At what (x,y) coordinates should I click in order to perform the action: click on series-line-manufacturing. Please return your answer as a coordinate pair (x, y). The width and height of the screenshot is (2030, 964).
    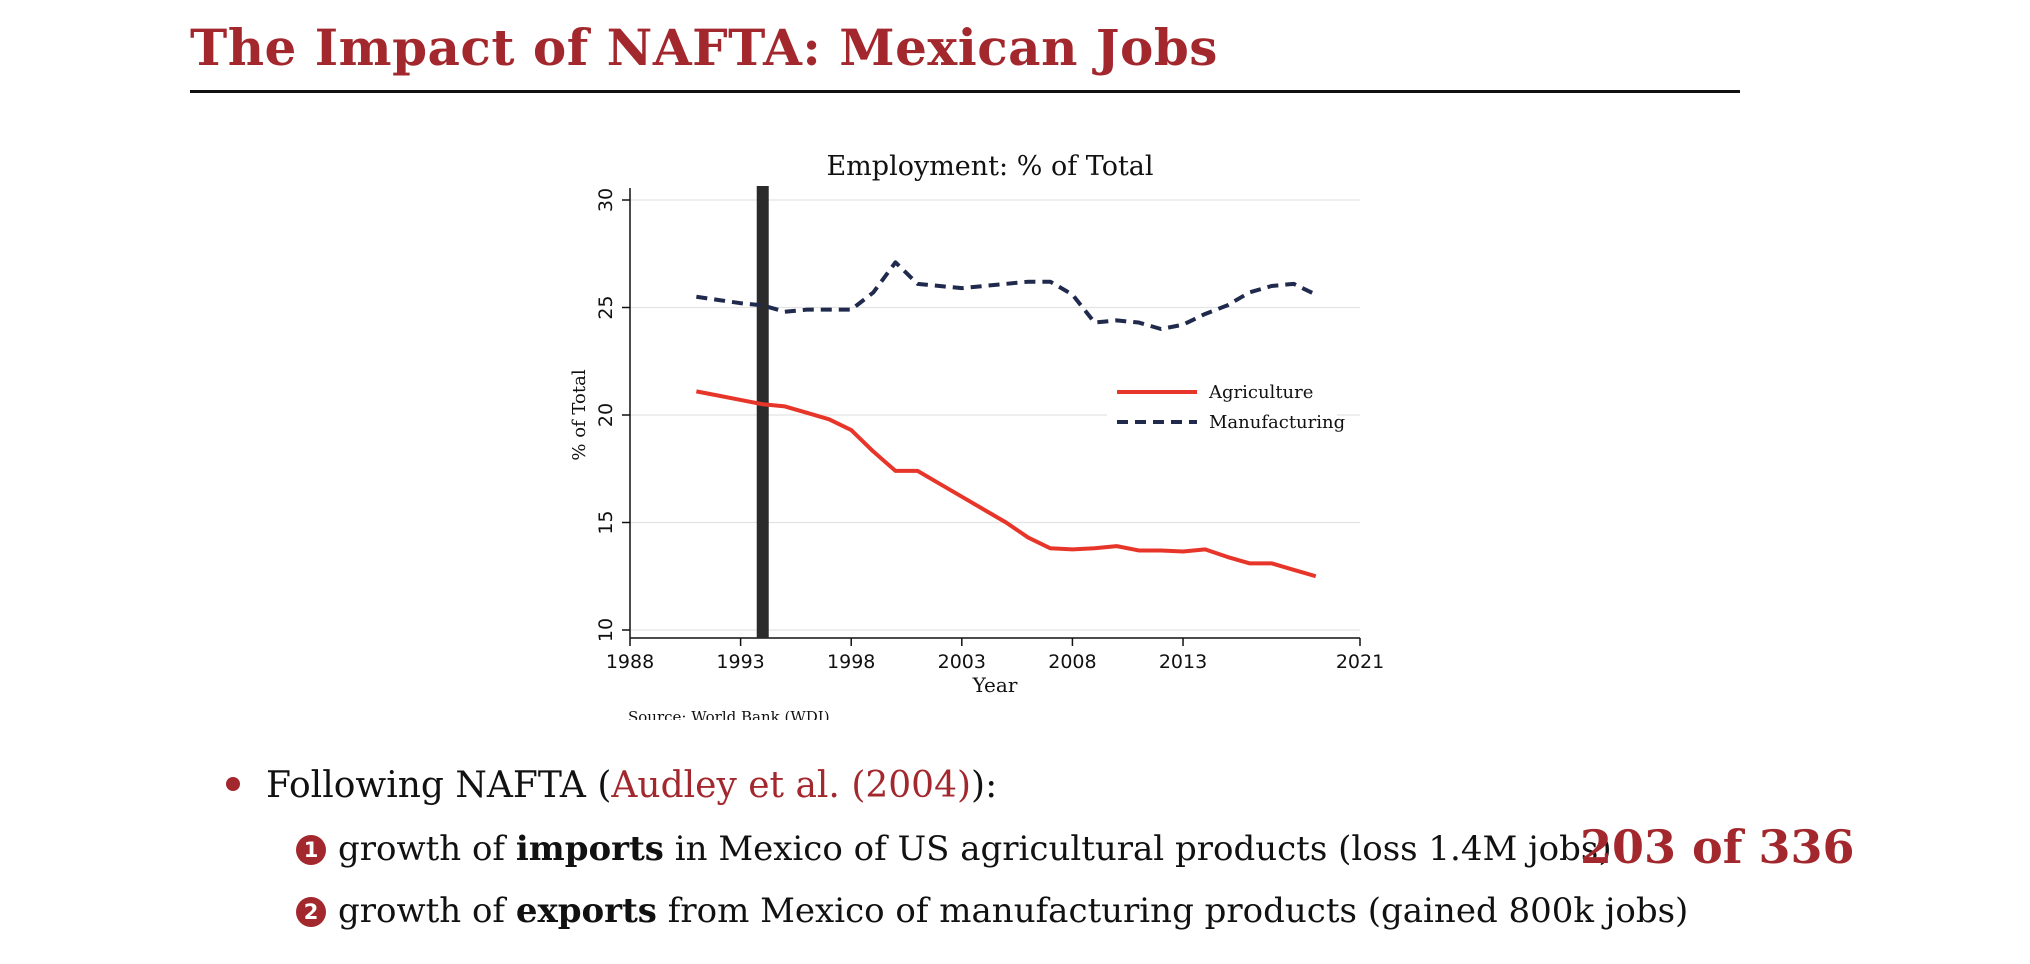
    Looking at the image, I should click on (1006, 295).